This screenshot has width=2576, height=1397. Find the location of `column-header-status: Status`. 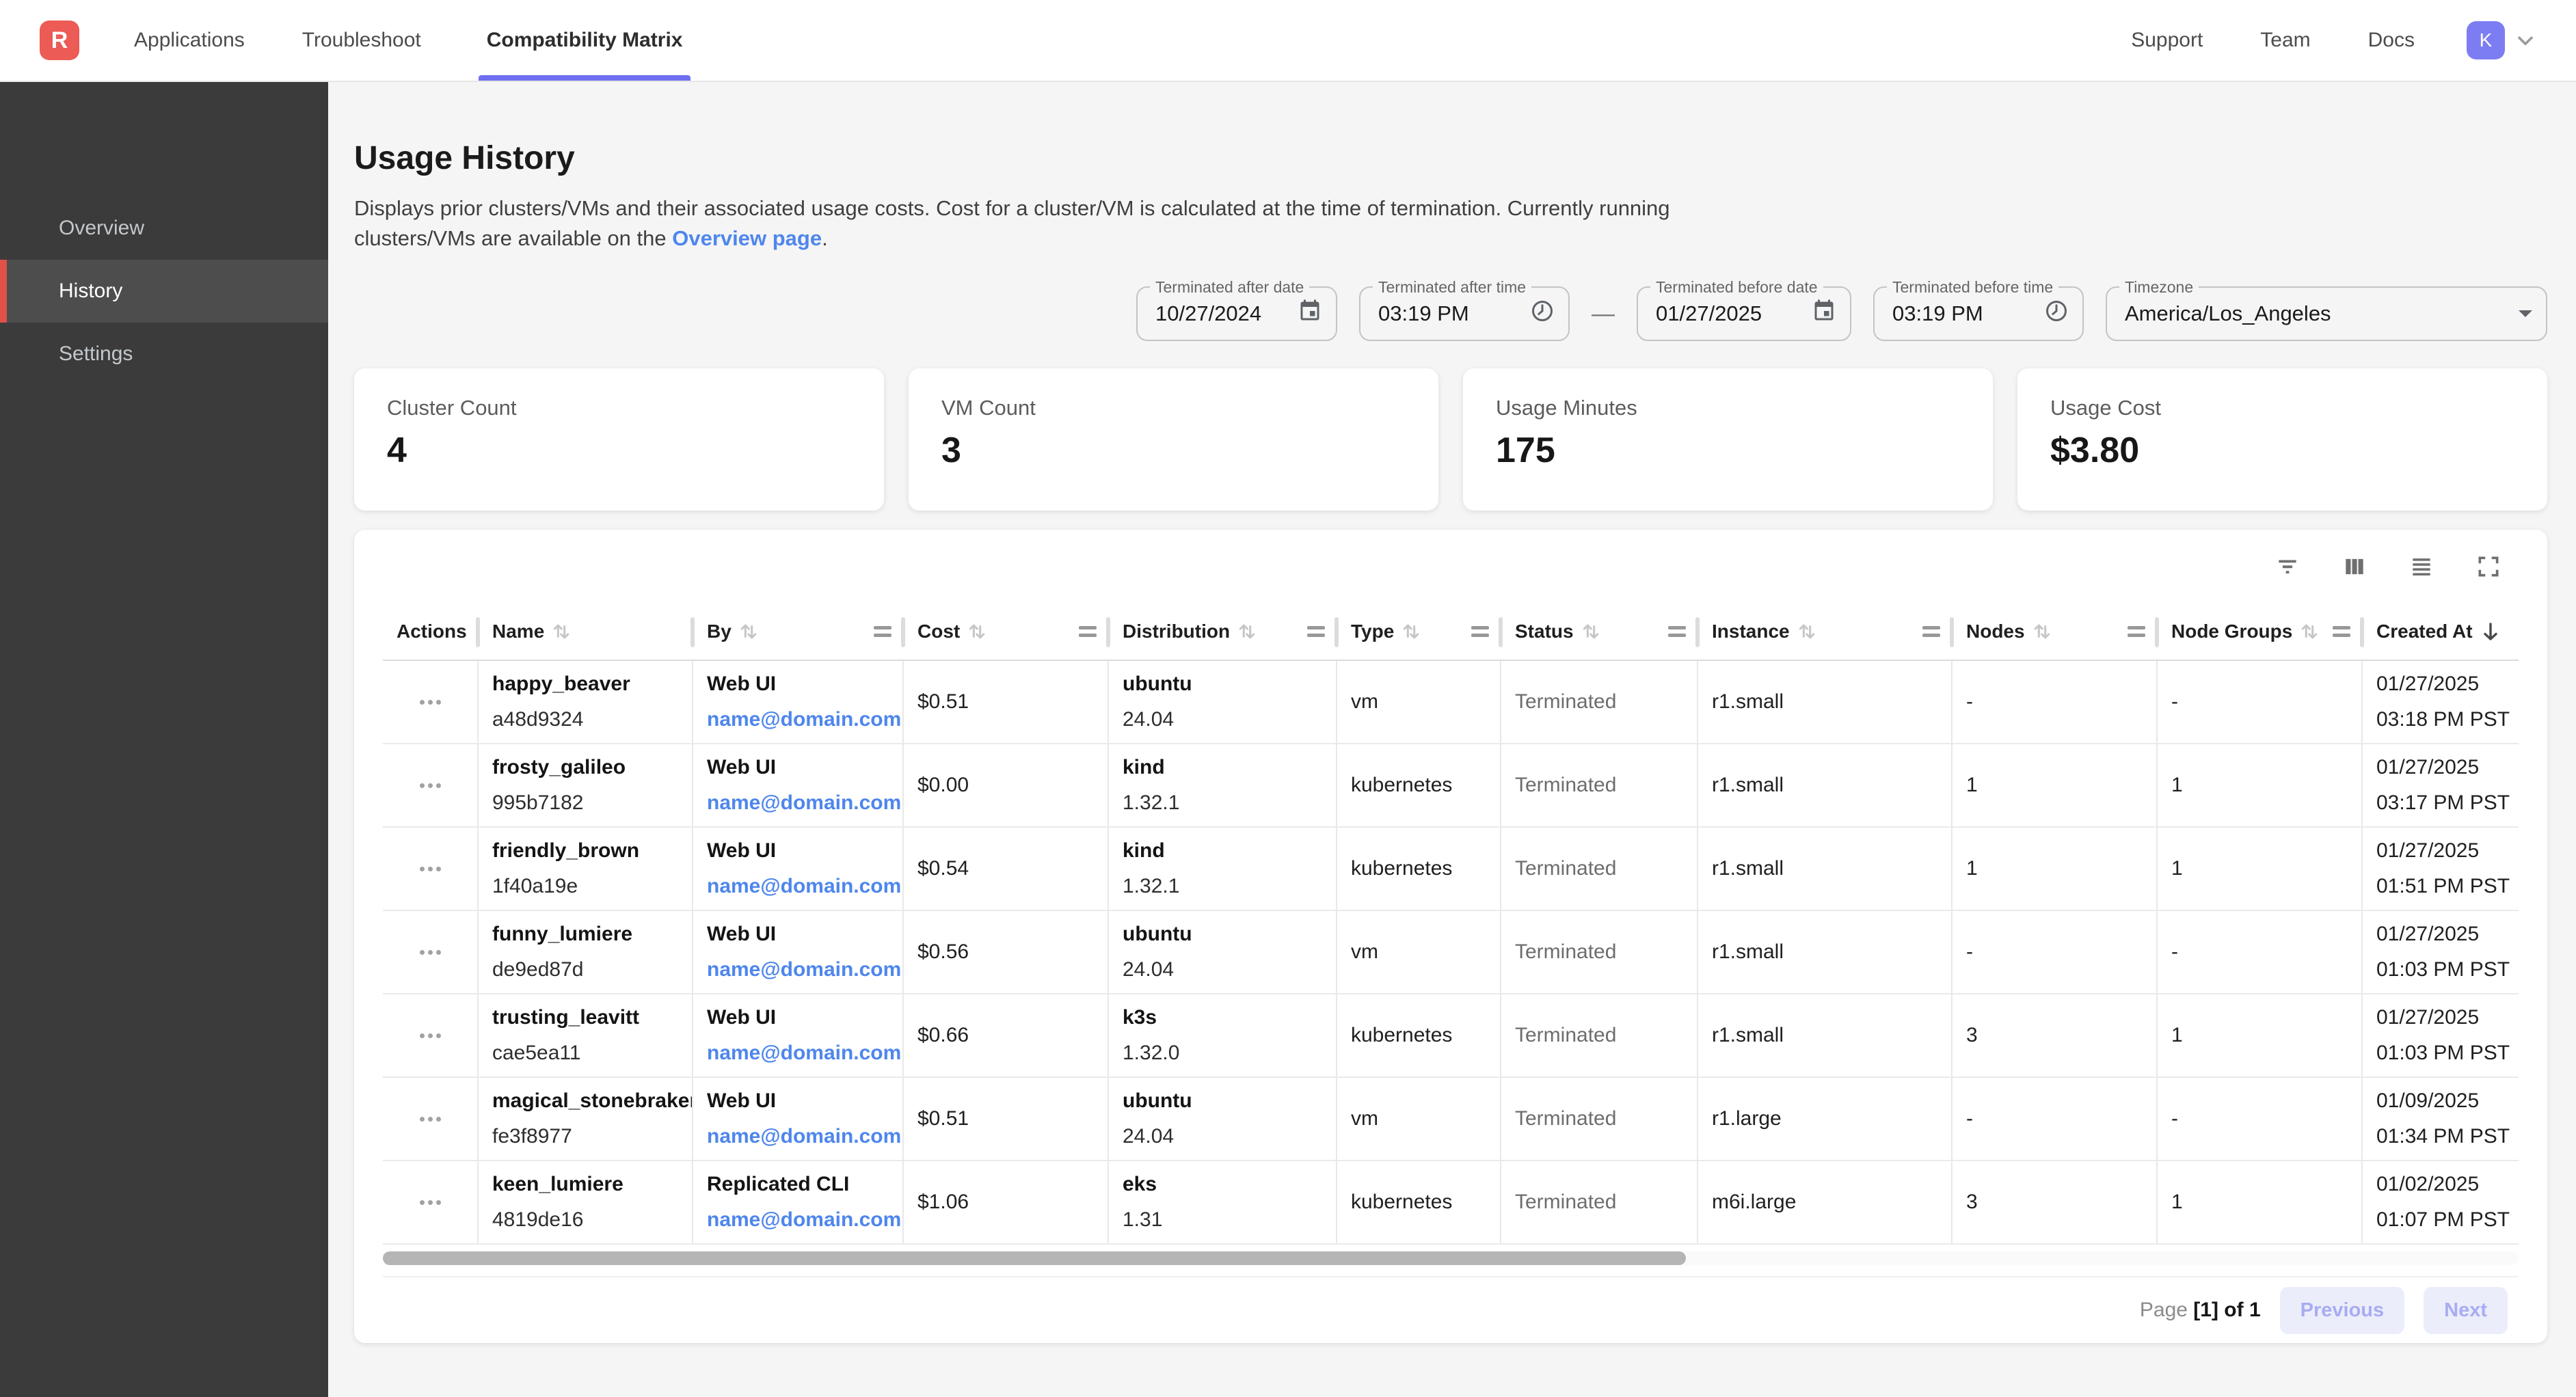

column-header-status: Status is located at coordinates (1598, 631).